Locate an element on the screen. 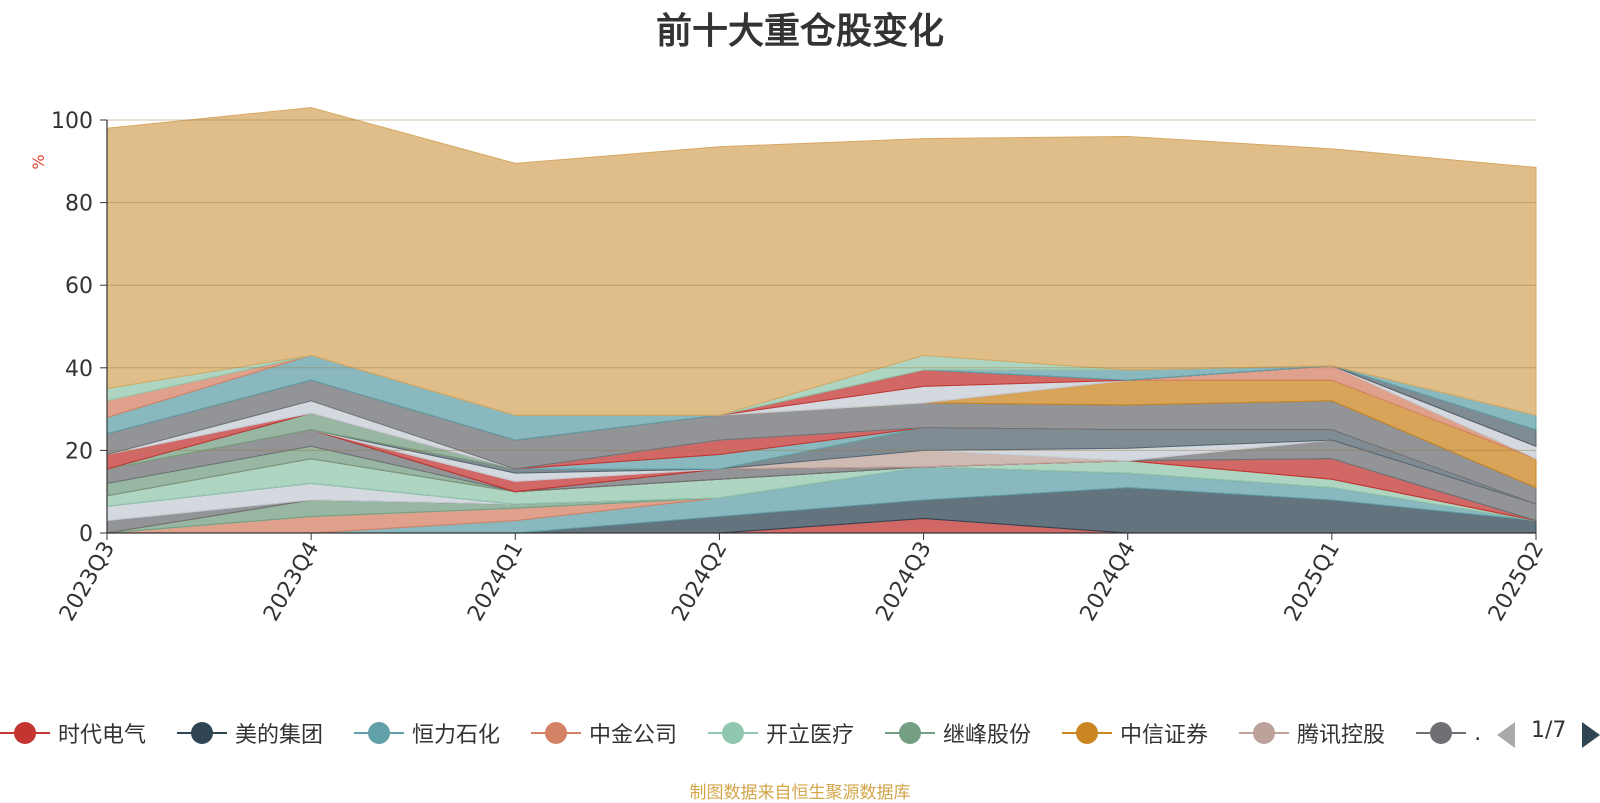  prev-page-arrow-icon is located at coordinates (1506, 735).